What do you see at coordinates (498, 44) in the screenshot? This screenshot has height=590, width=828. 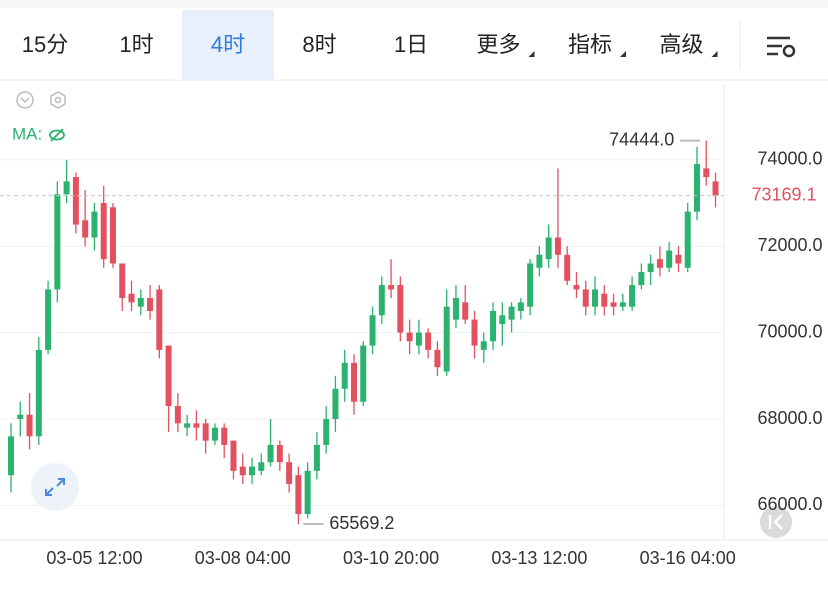 I see `tab-label: 更多` at bounding box center [498, 44].